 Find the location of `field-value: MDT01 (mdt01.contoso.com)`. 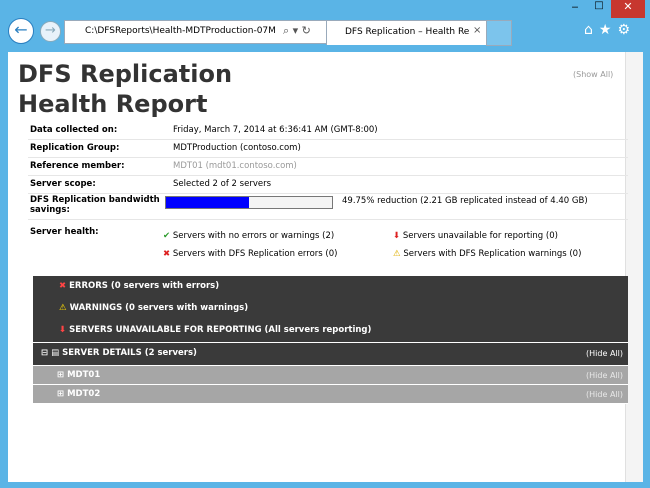

field-value: MDT01 (mdt01.contoso.com) is located at coordinates (235, 166).